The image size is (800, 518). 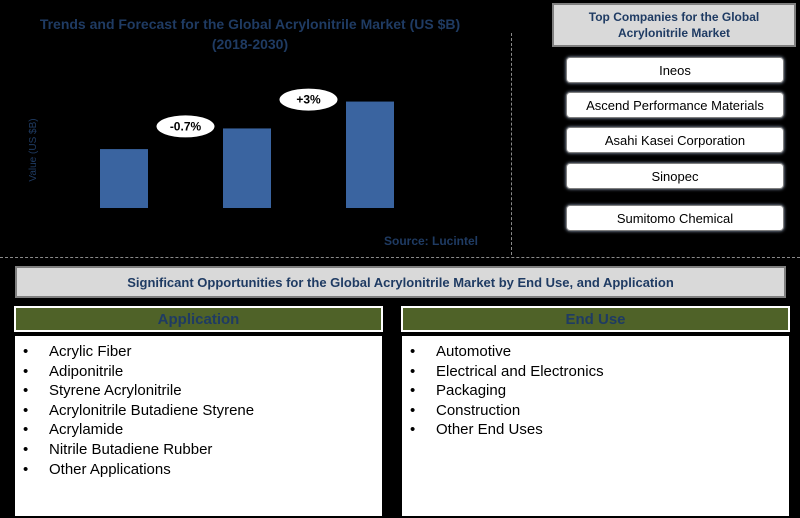 What do you see at coordinates (198, 430) in the screenshot?
I see `list-item: Acrylamide` at bounding box center [198, 430].